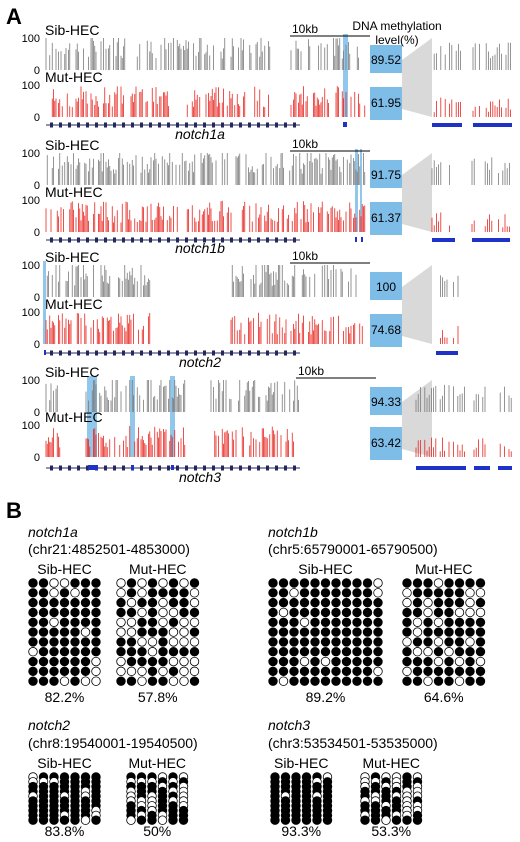  I want to click on block-mut-percent: 64.6%, so click(444, 697).